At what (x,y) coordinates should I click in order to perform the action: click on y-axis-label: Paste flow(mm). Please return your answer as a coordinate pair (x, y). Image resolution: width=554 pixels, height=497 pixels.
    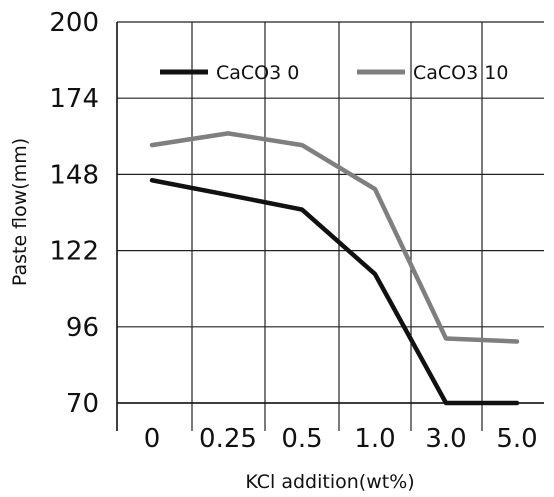
    Looking at the image, I should click on (20, 212).